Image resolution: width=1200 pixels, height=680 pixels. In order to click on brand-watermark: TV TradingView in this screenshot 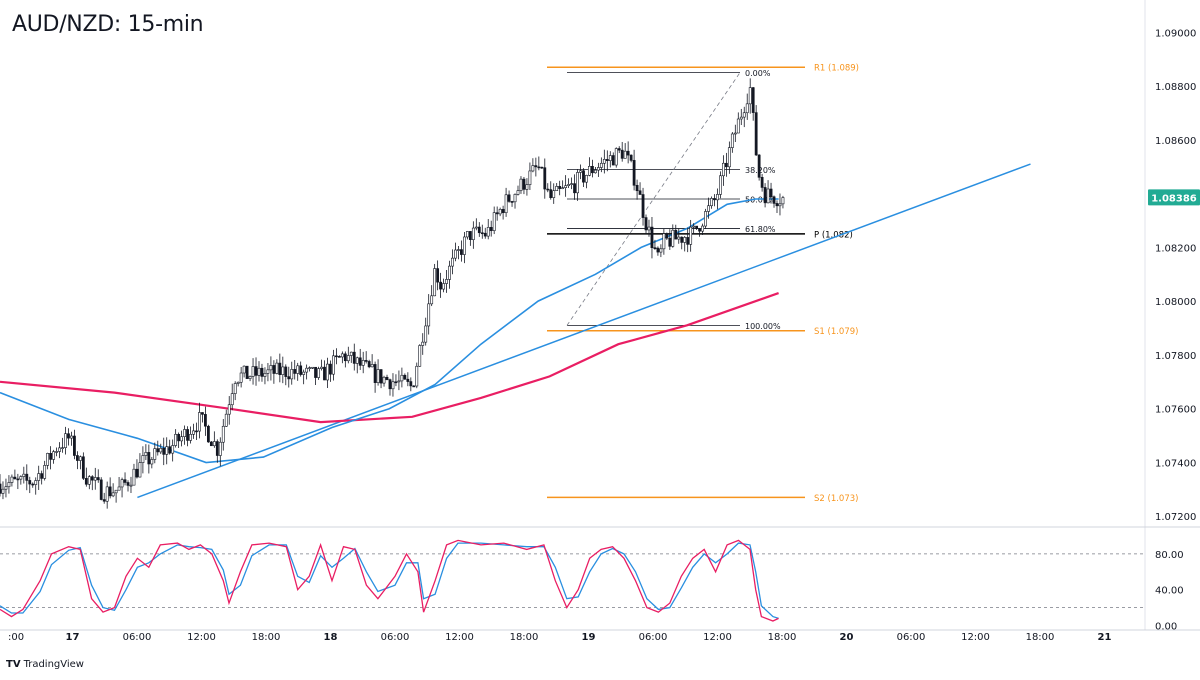, I will do `click(45, 664)`.